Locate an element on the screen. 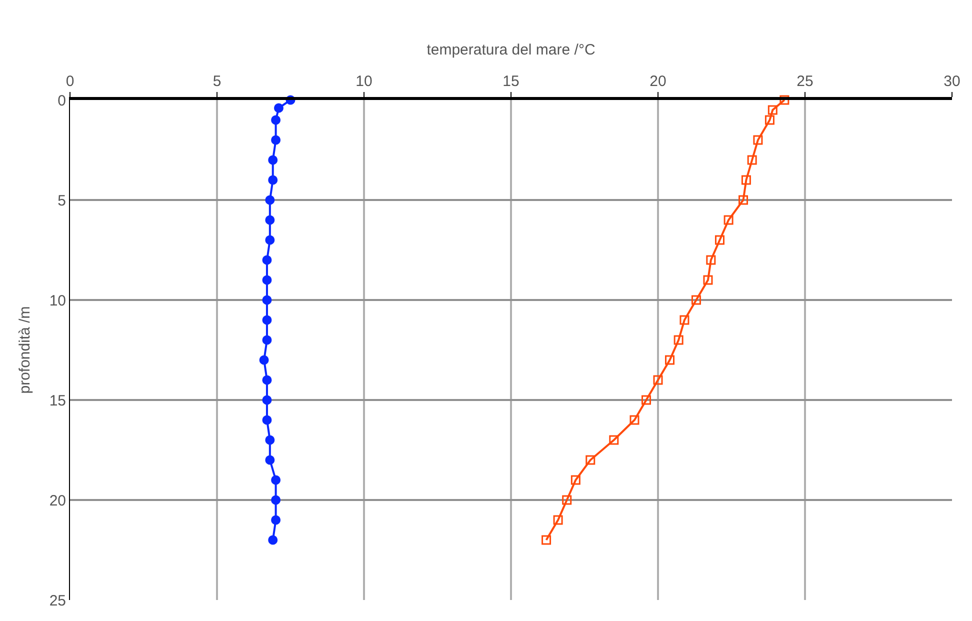  x-tick-label: 10 is located at coordinates (364, 81).